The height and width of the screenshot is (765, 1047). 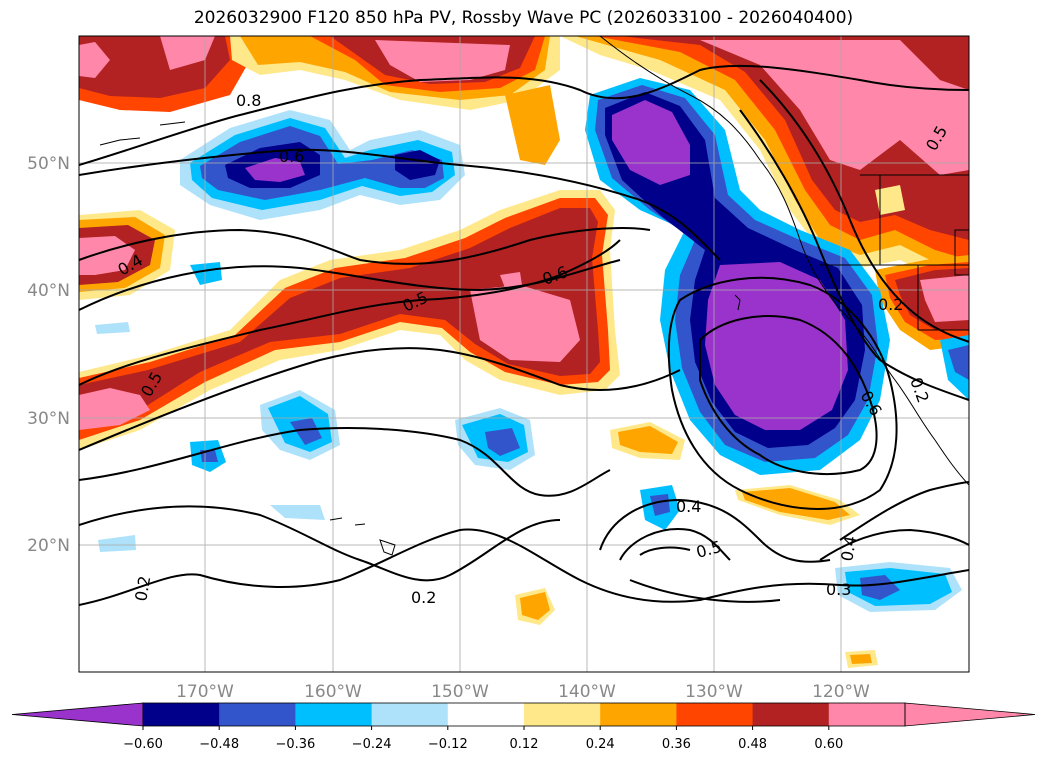 I want to click on colorbar-tick-label: −0.24, so click(x=372, y=744).